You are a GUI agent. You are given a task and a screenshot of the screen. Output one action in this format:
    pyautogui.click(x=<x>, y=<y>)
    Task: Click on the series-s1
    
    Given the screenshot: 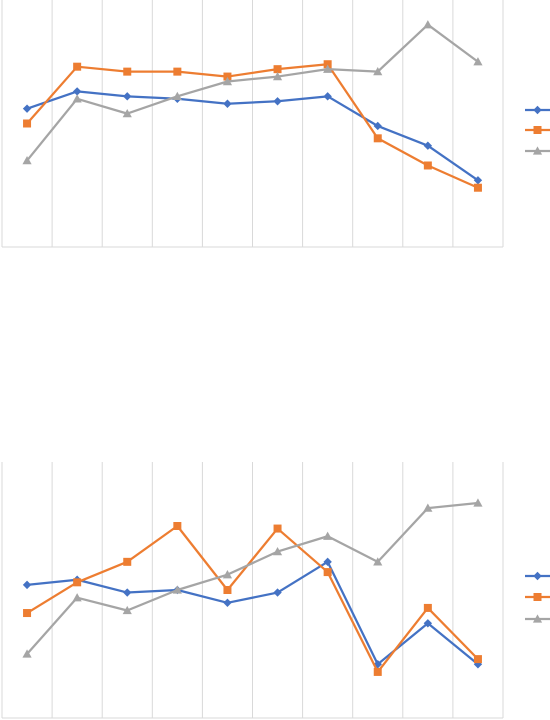 What is the action you would take?
    pyautogui.click(x=252, y=136)
    